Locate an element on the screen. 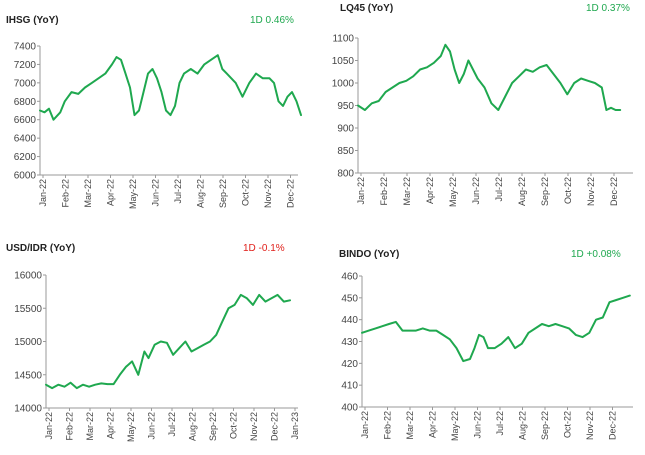 The image size is (645, 455). daily-change-label: 1D +0.08% is located at coordinates (596, 254).